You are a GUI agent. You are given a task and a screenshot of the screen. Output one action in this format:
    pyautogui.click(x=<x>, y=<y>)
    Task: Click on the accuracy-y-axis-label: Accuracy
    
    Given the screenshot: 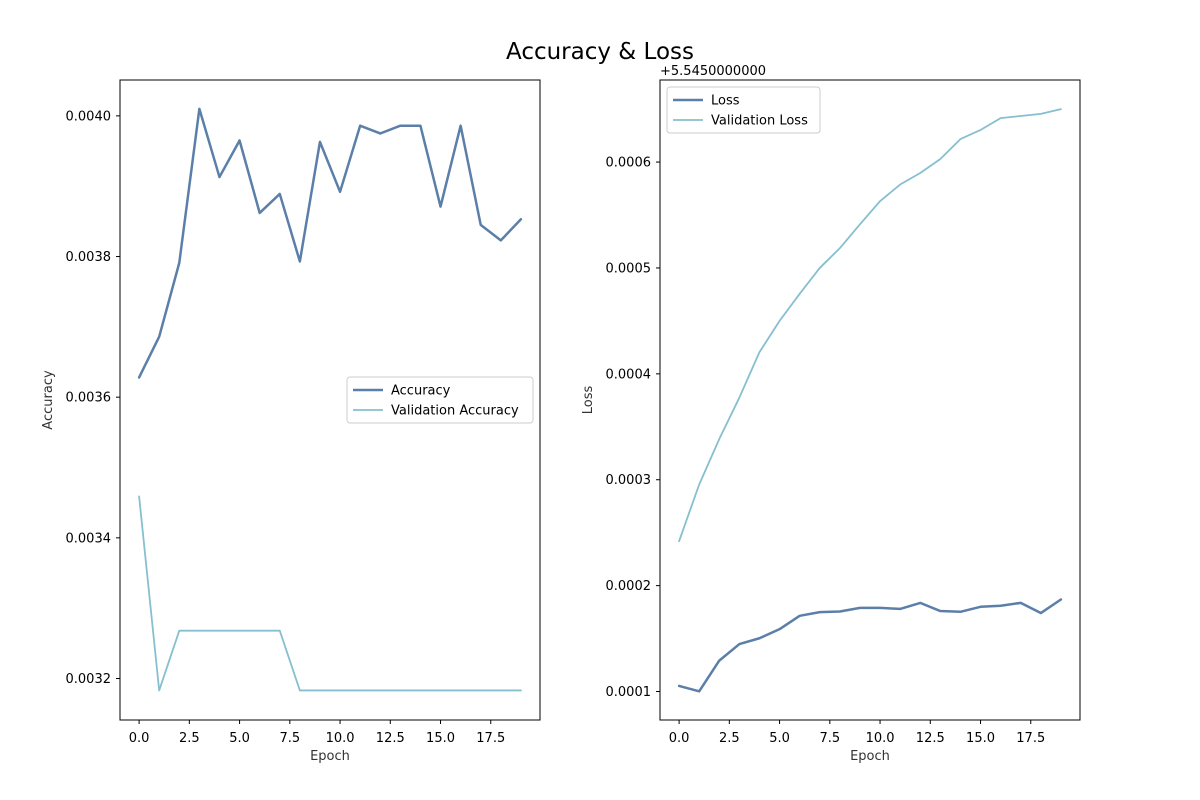 What is the action you would take?
    pyautogui.click(x=48, y=400)
    